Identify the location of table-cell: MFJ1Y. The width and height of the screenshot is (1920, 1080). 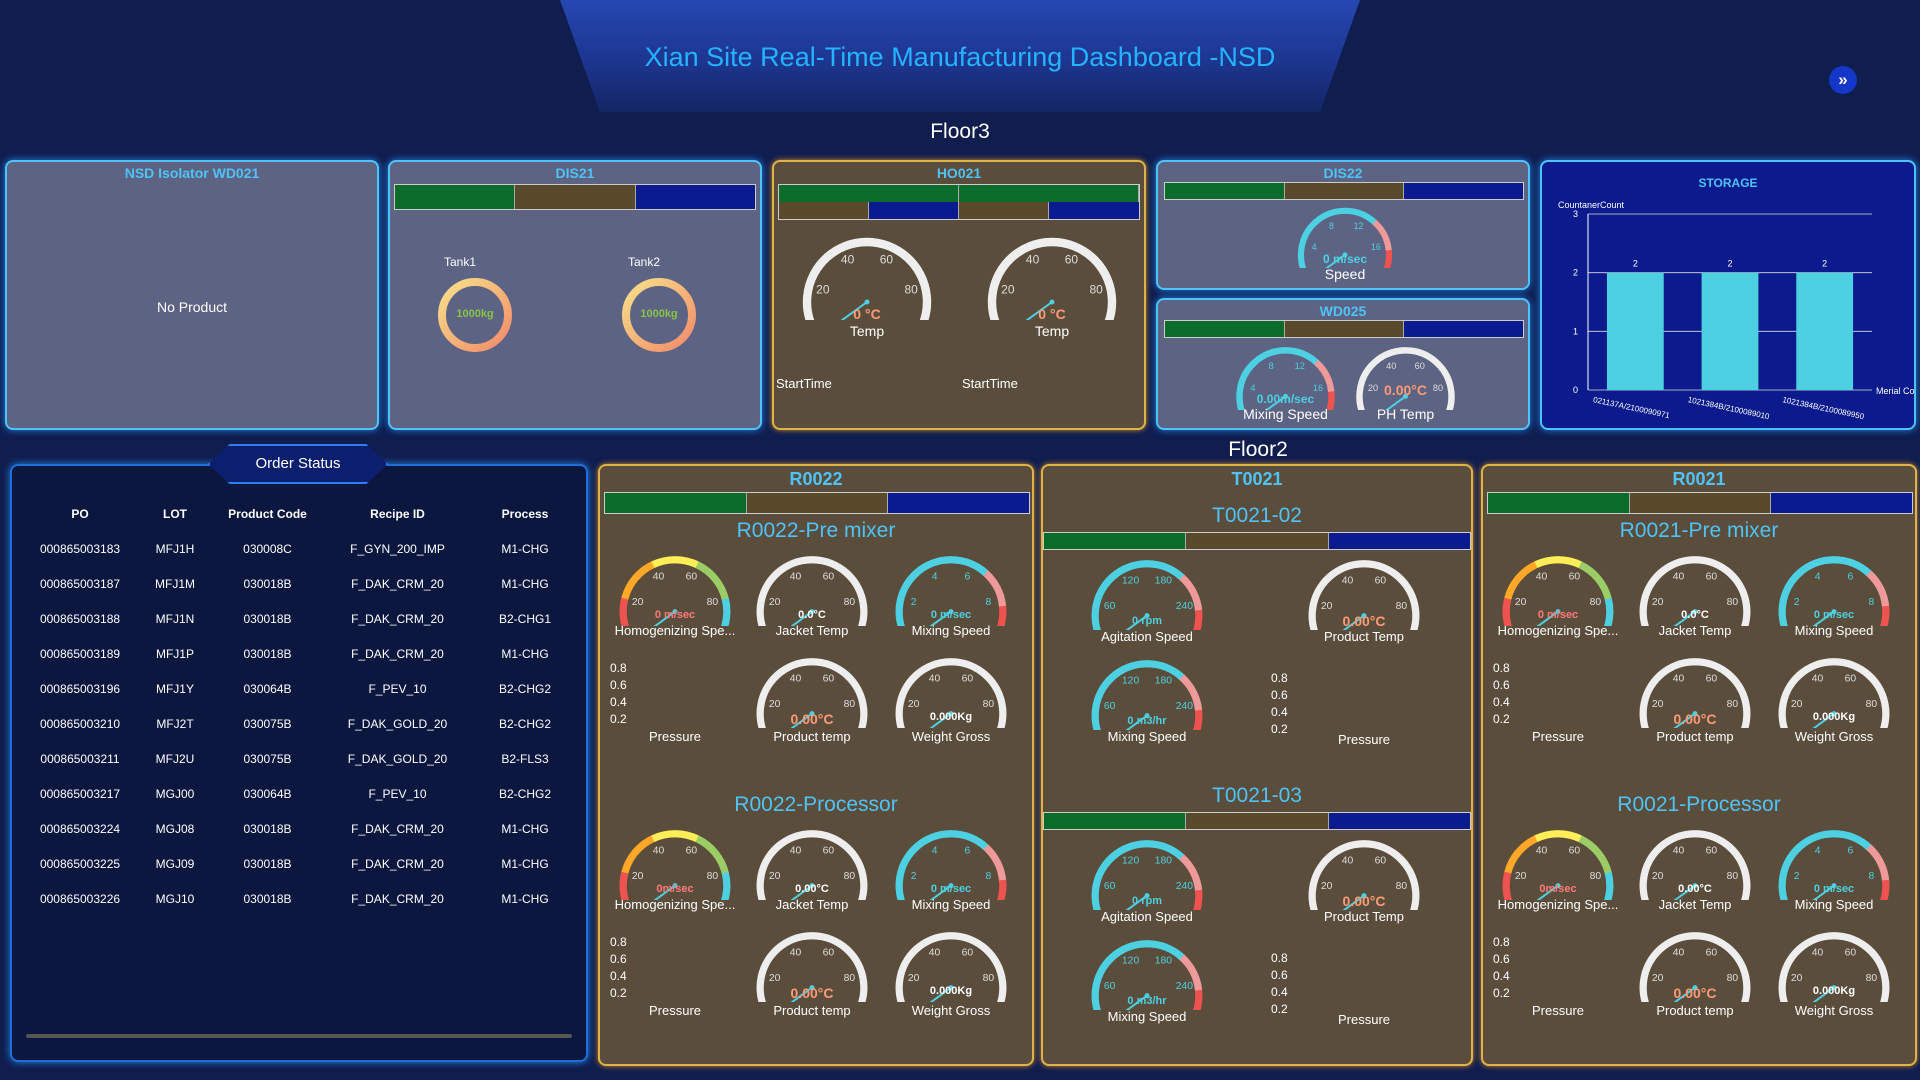
(174, 688).